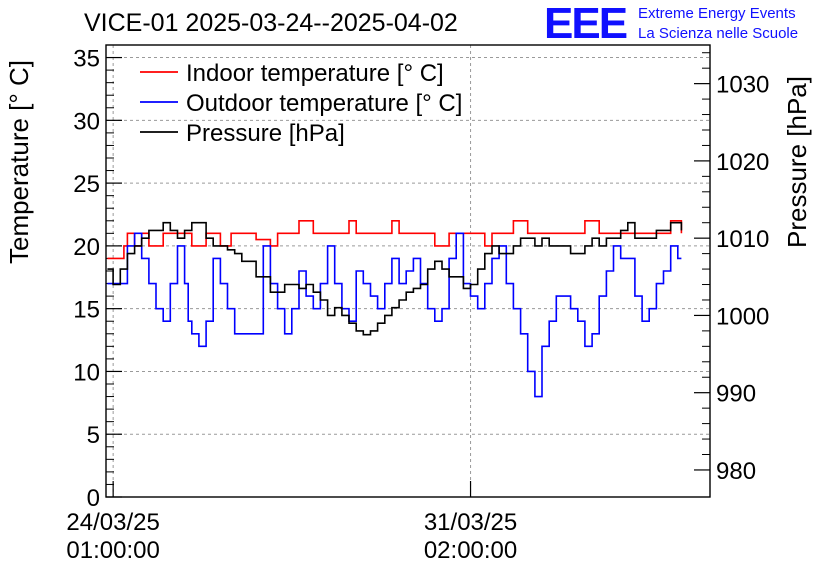 The height and width of the screenshot is (572, 836). I want to click on y-tick-label: 10, so click(86, 372).